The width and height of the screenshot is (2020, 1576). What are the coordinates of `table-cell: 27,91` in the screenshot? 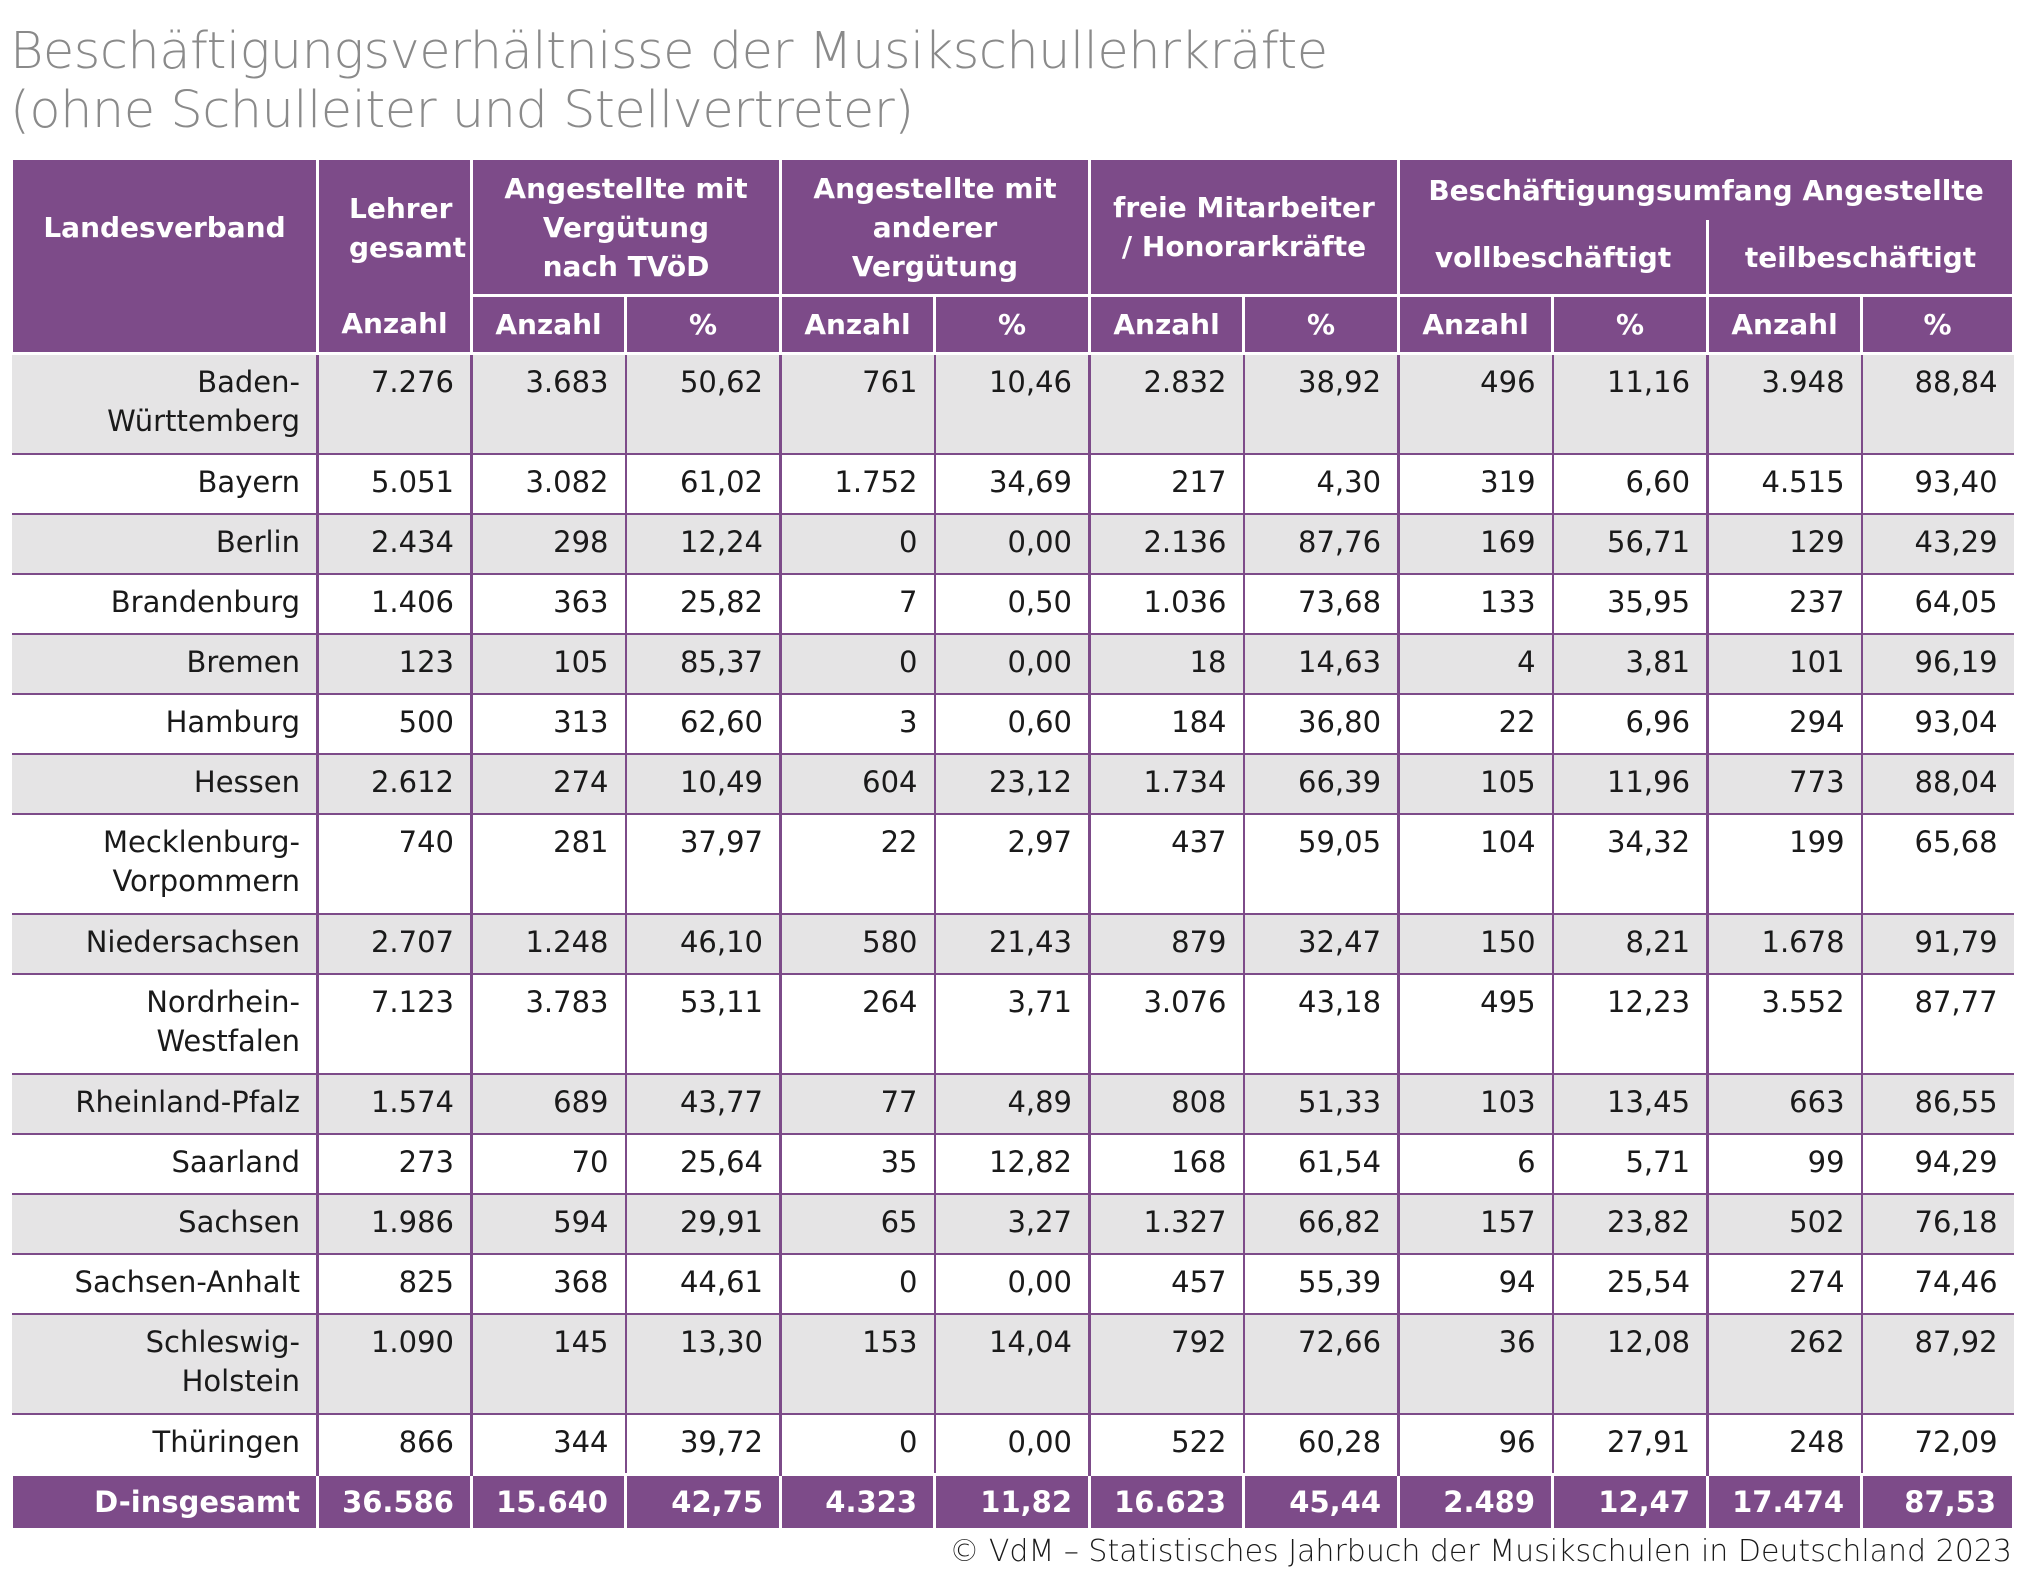 It's located at (1630, 1444).